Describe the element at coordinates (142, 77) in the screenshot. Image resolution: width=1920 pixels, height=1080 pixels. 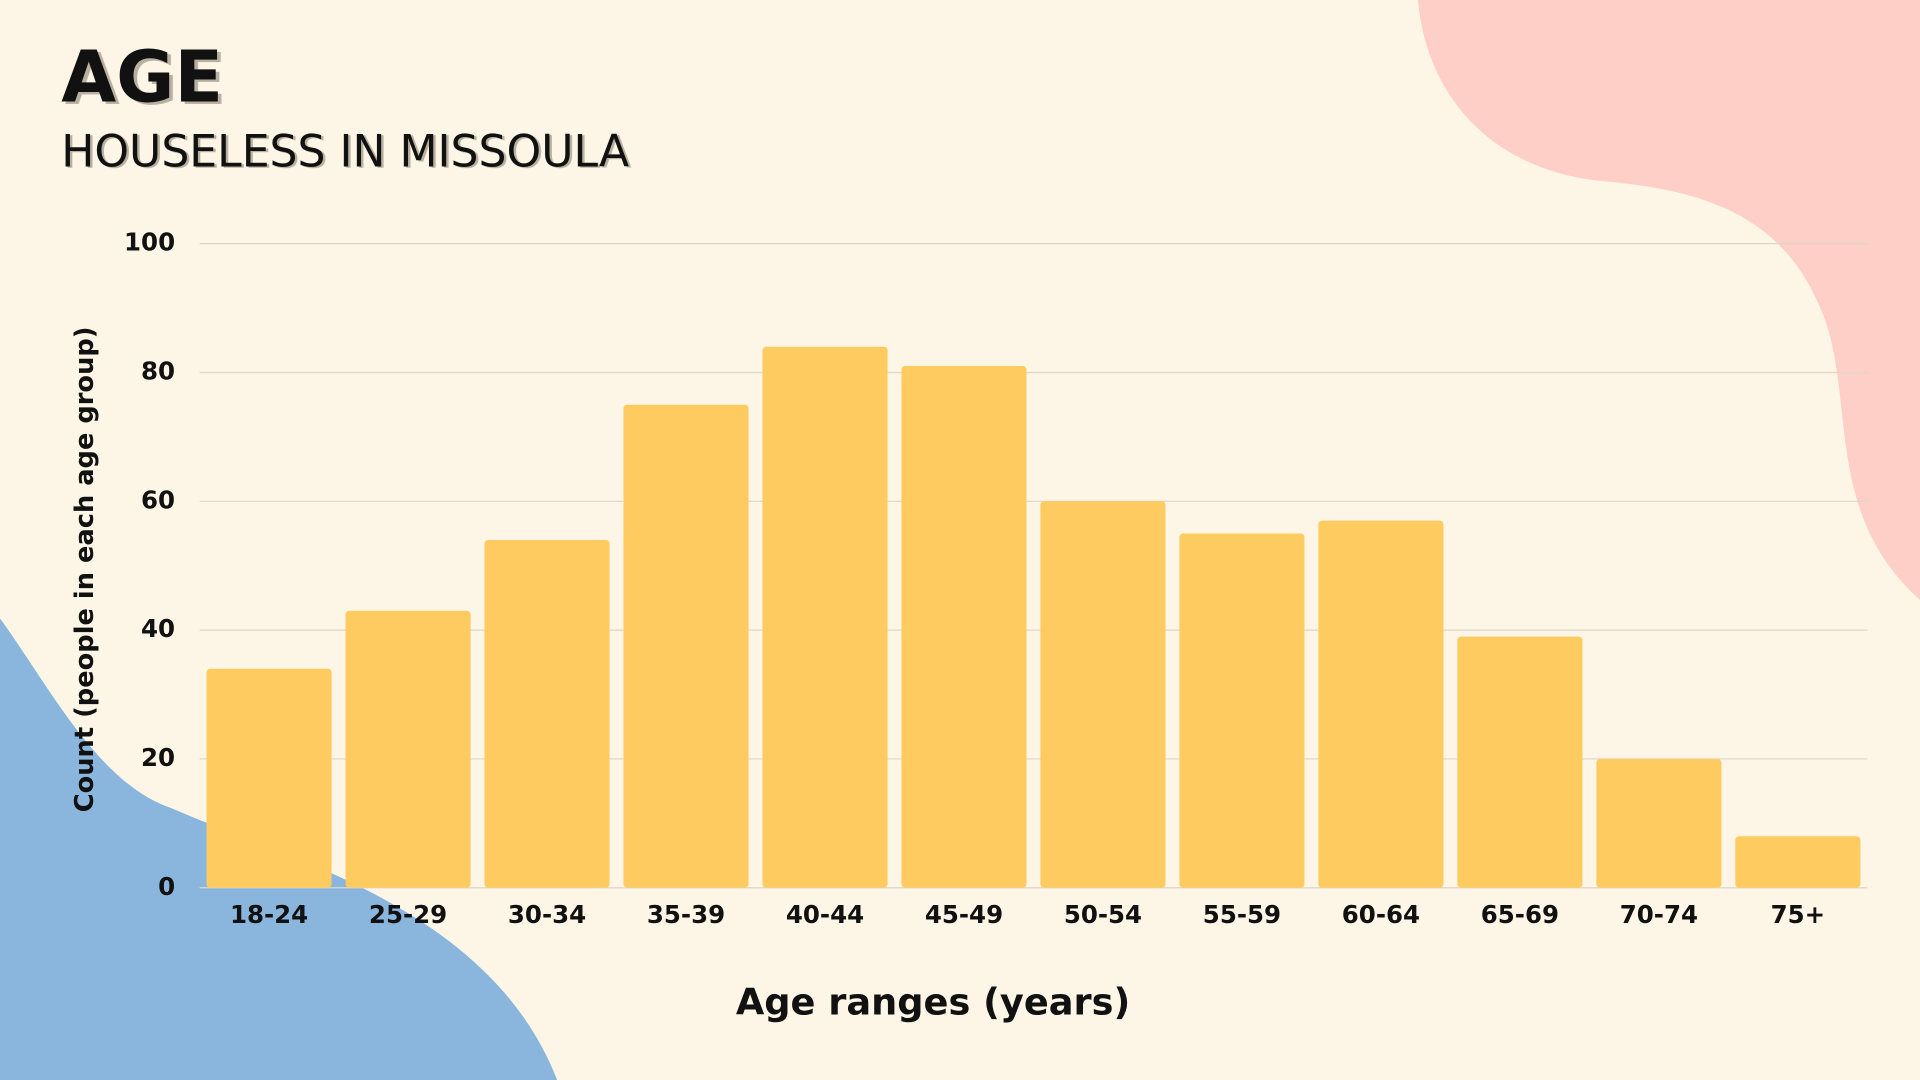
I see `chart-title: AGE` at that location.